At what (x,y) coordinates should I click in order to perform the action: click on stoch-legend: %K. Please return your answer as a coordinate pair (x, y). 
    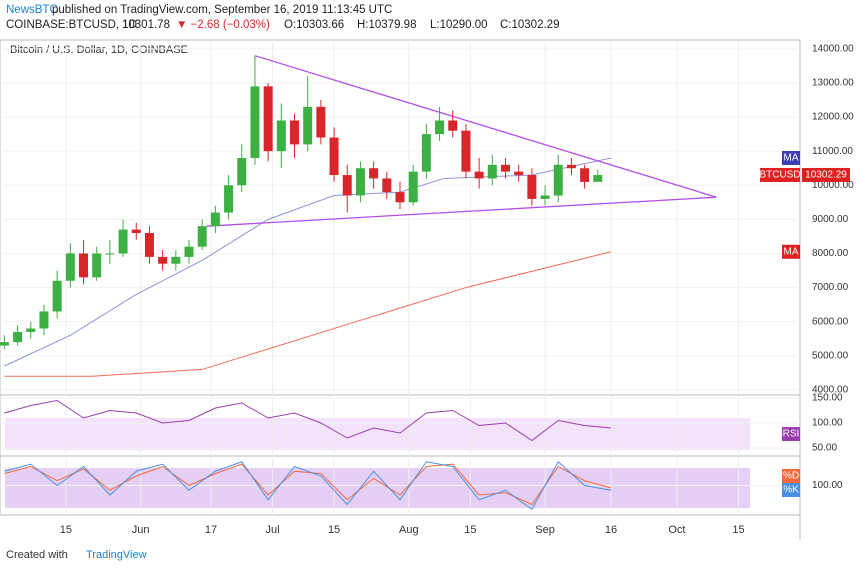
    Looking at the image, I should click on (791, 490).